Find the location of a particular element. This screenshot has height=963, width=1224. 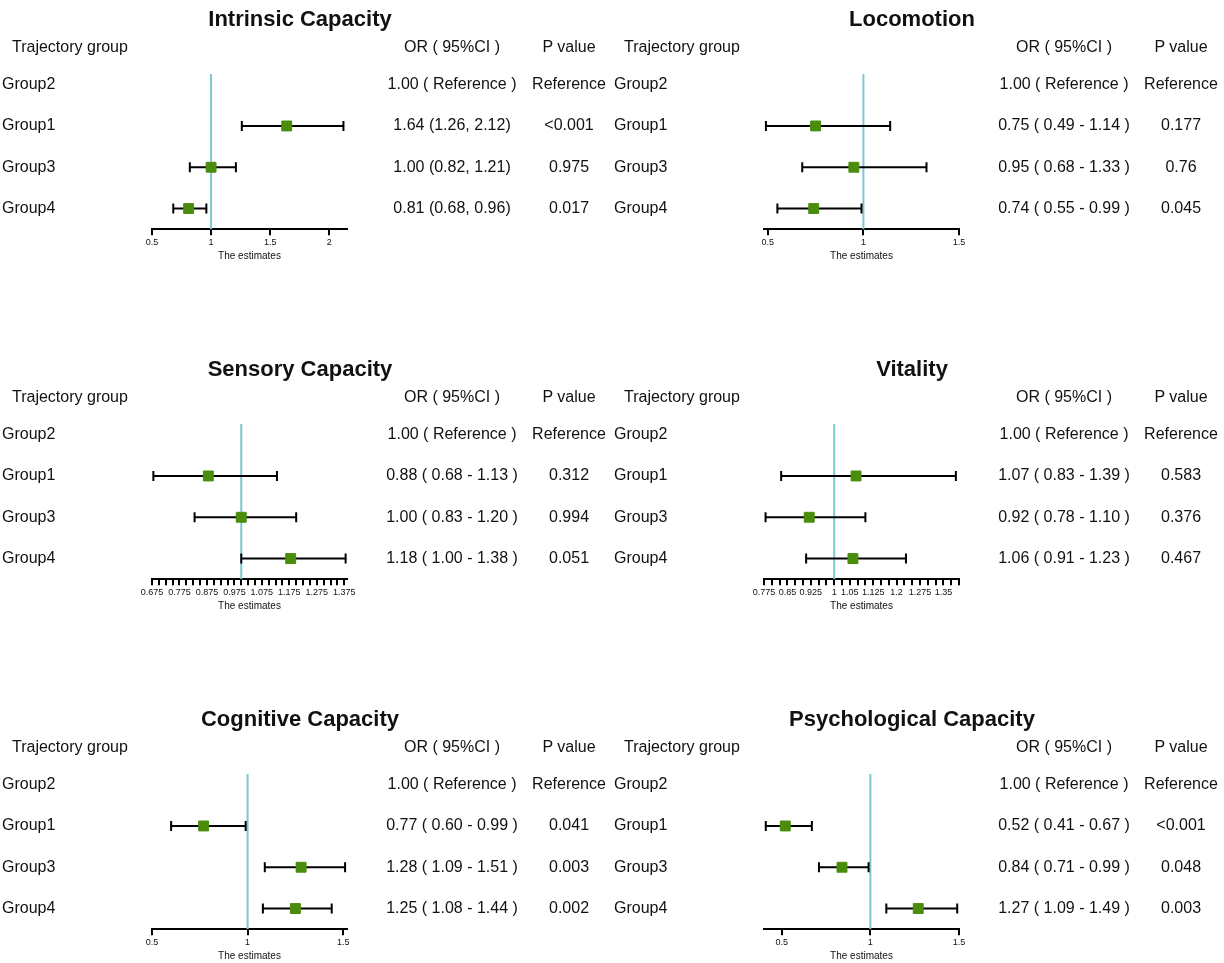

x-tick-label: 1.35 is located at coordinates (943, 592).